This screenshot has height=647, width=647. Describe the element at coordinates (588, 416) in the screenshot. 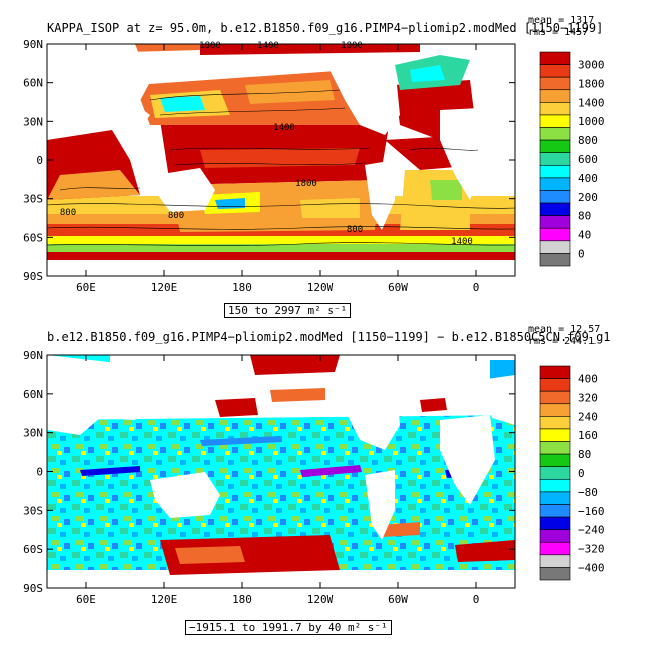

I see `colorbar-label: 240` at that location.